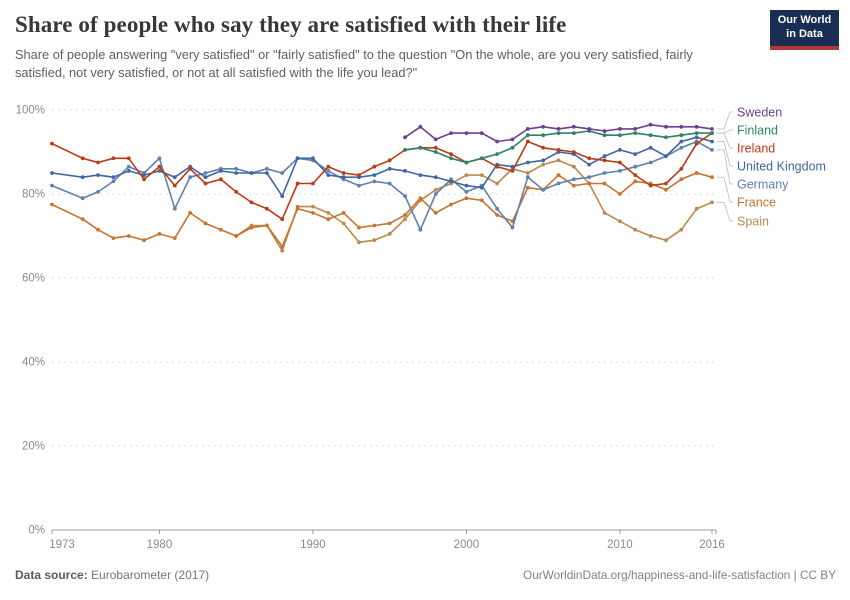  I want to click on x-axis-label-2000: 2000, so click(467, 545).